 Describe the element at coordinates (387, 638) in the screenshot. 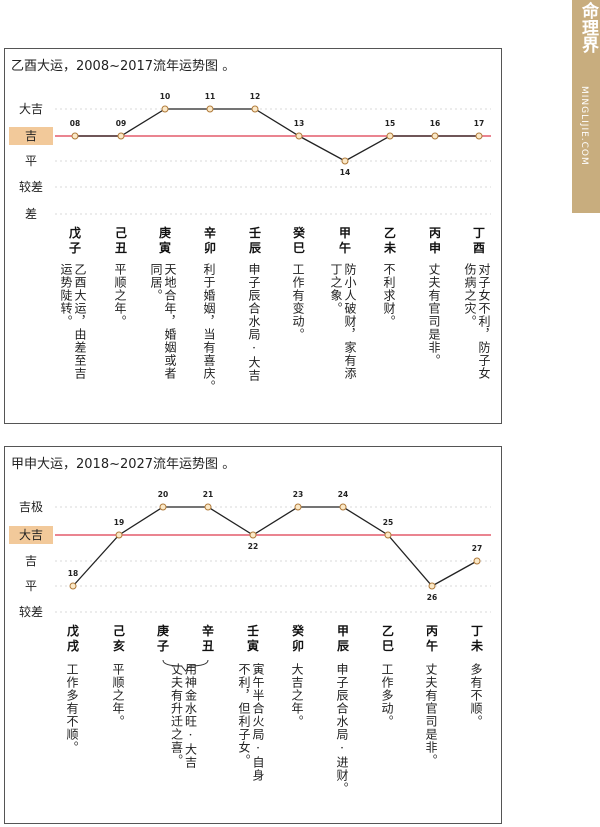

I see `year-label: 乙 巳` at that location.